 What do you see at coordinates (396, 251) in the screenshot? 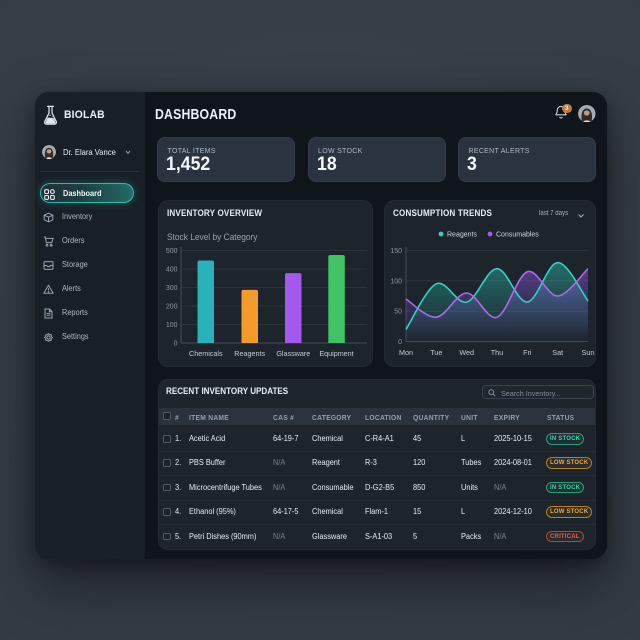
I see `svg-text: 150` at bounding box center [396, 251].